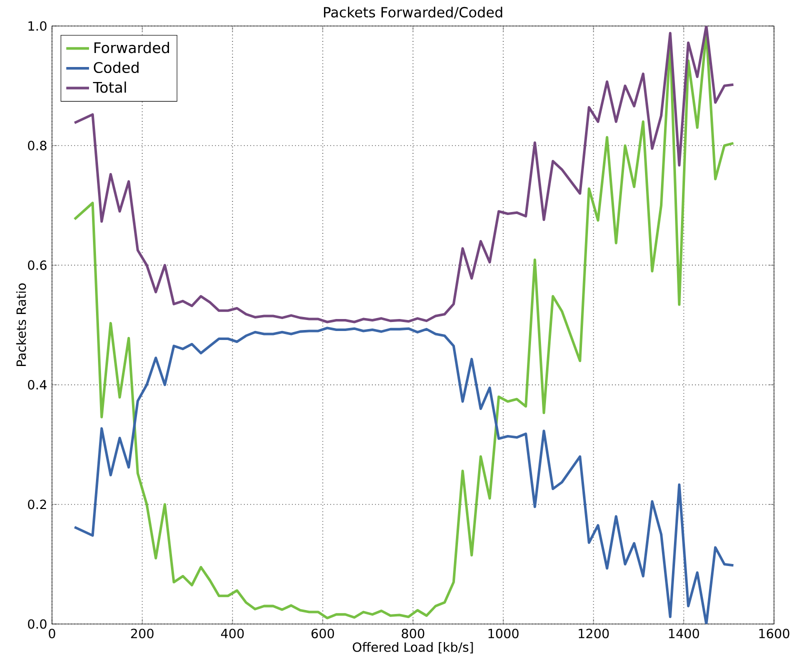  I want to click on x-axis-title: Offered Load [kb/s], so click(412, 648).